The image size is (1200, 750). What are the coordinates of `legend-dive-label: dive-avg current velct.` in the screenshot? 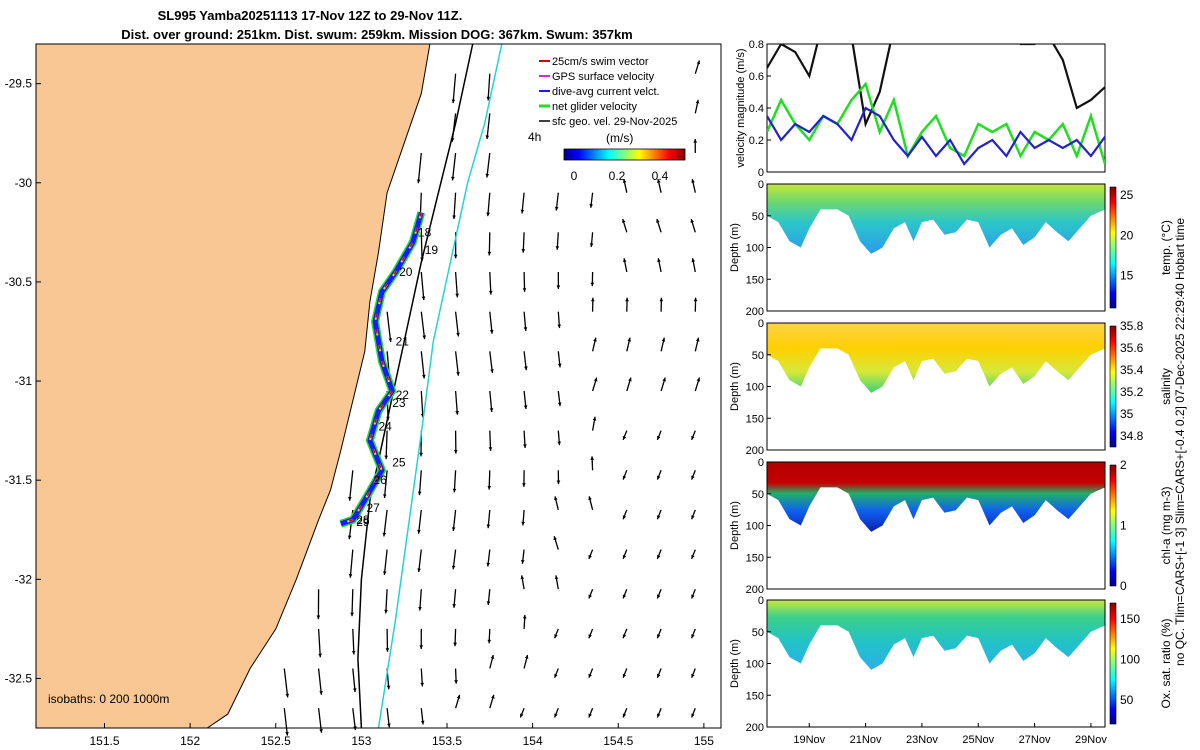 It's located at (606, 92).